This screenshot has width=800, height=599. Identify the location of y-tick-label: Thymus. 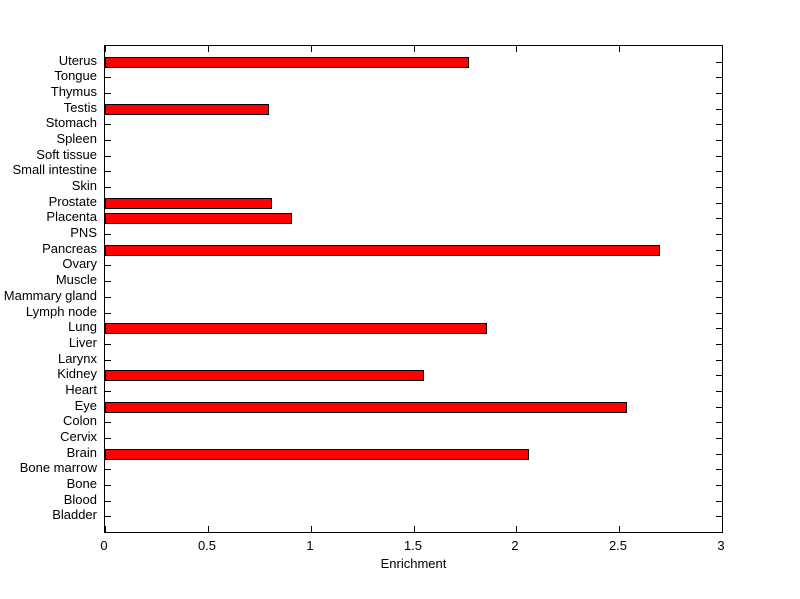
(73, 91).